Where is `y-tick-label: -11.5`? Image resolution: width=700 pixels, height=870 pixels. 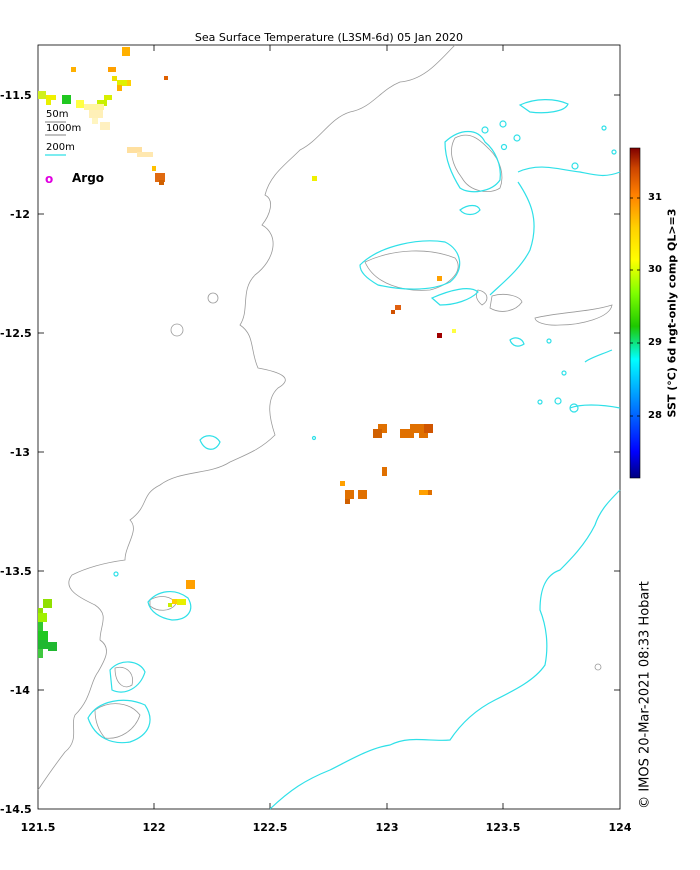 y-tick-label: -11.5 is located at coordinates (16, 95).